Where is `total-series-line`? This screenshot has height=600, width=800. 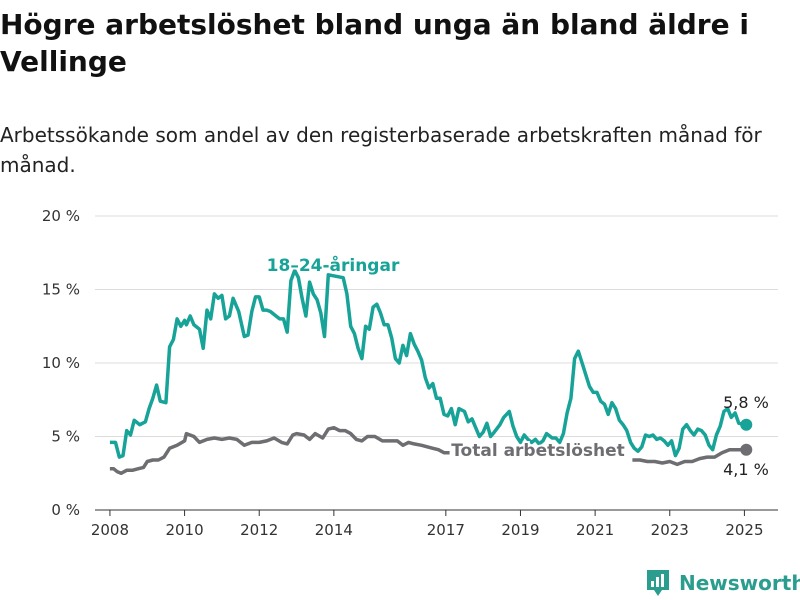 total-series-line is located at coordinates (279, 450).